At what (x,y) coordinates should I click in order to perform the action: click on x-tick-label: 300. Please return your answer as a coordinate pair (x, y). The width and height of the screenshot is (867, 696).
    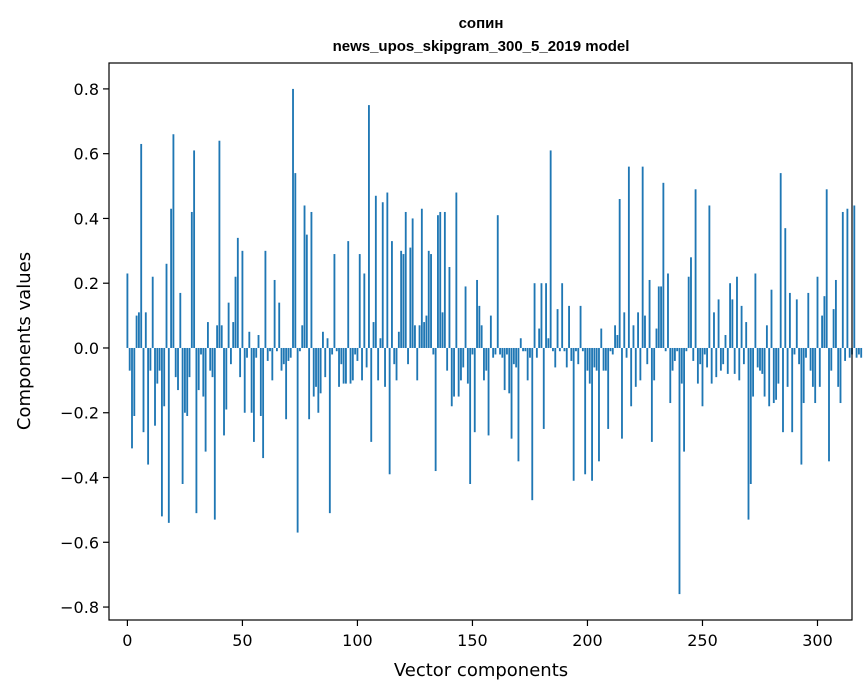
    Looking at the image, I should click on (817, 640).